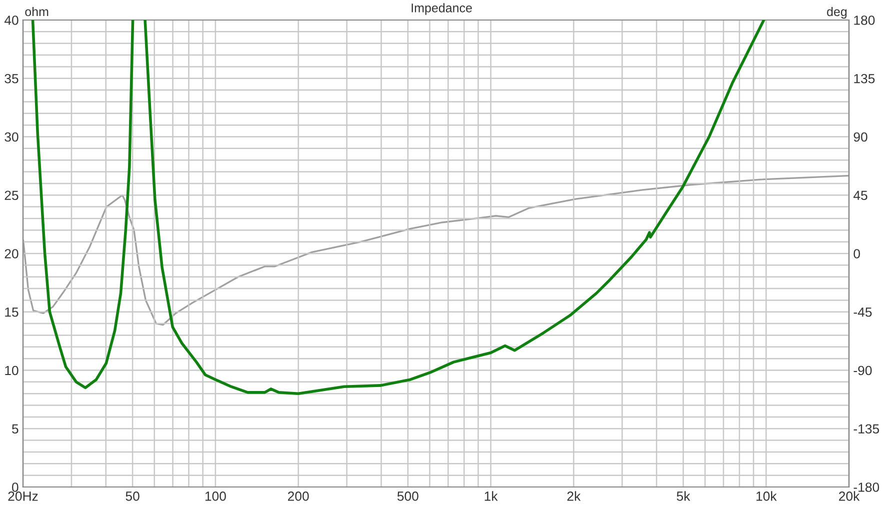 Image resolution: width=883 pixels, height=509 pixels. What do you see at coordinates (11, 195) in the screenshot?
I see `y-tick-label: 25` at bounding box center [11, 195].